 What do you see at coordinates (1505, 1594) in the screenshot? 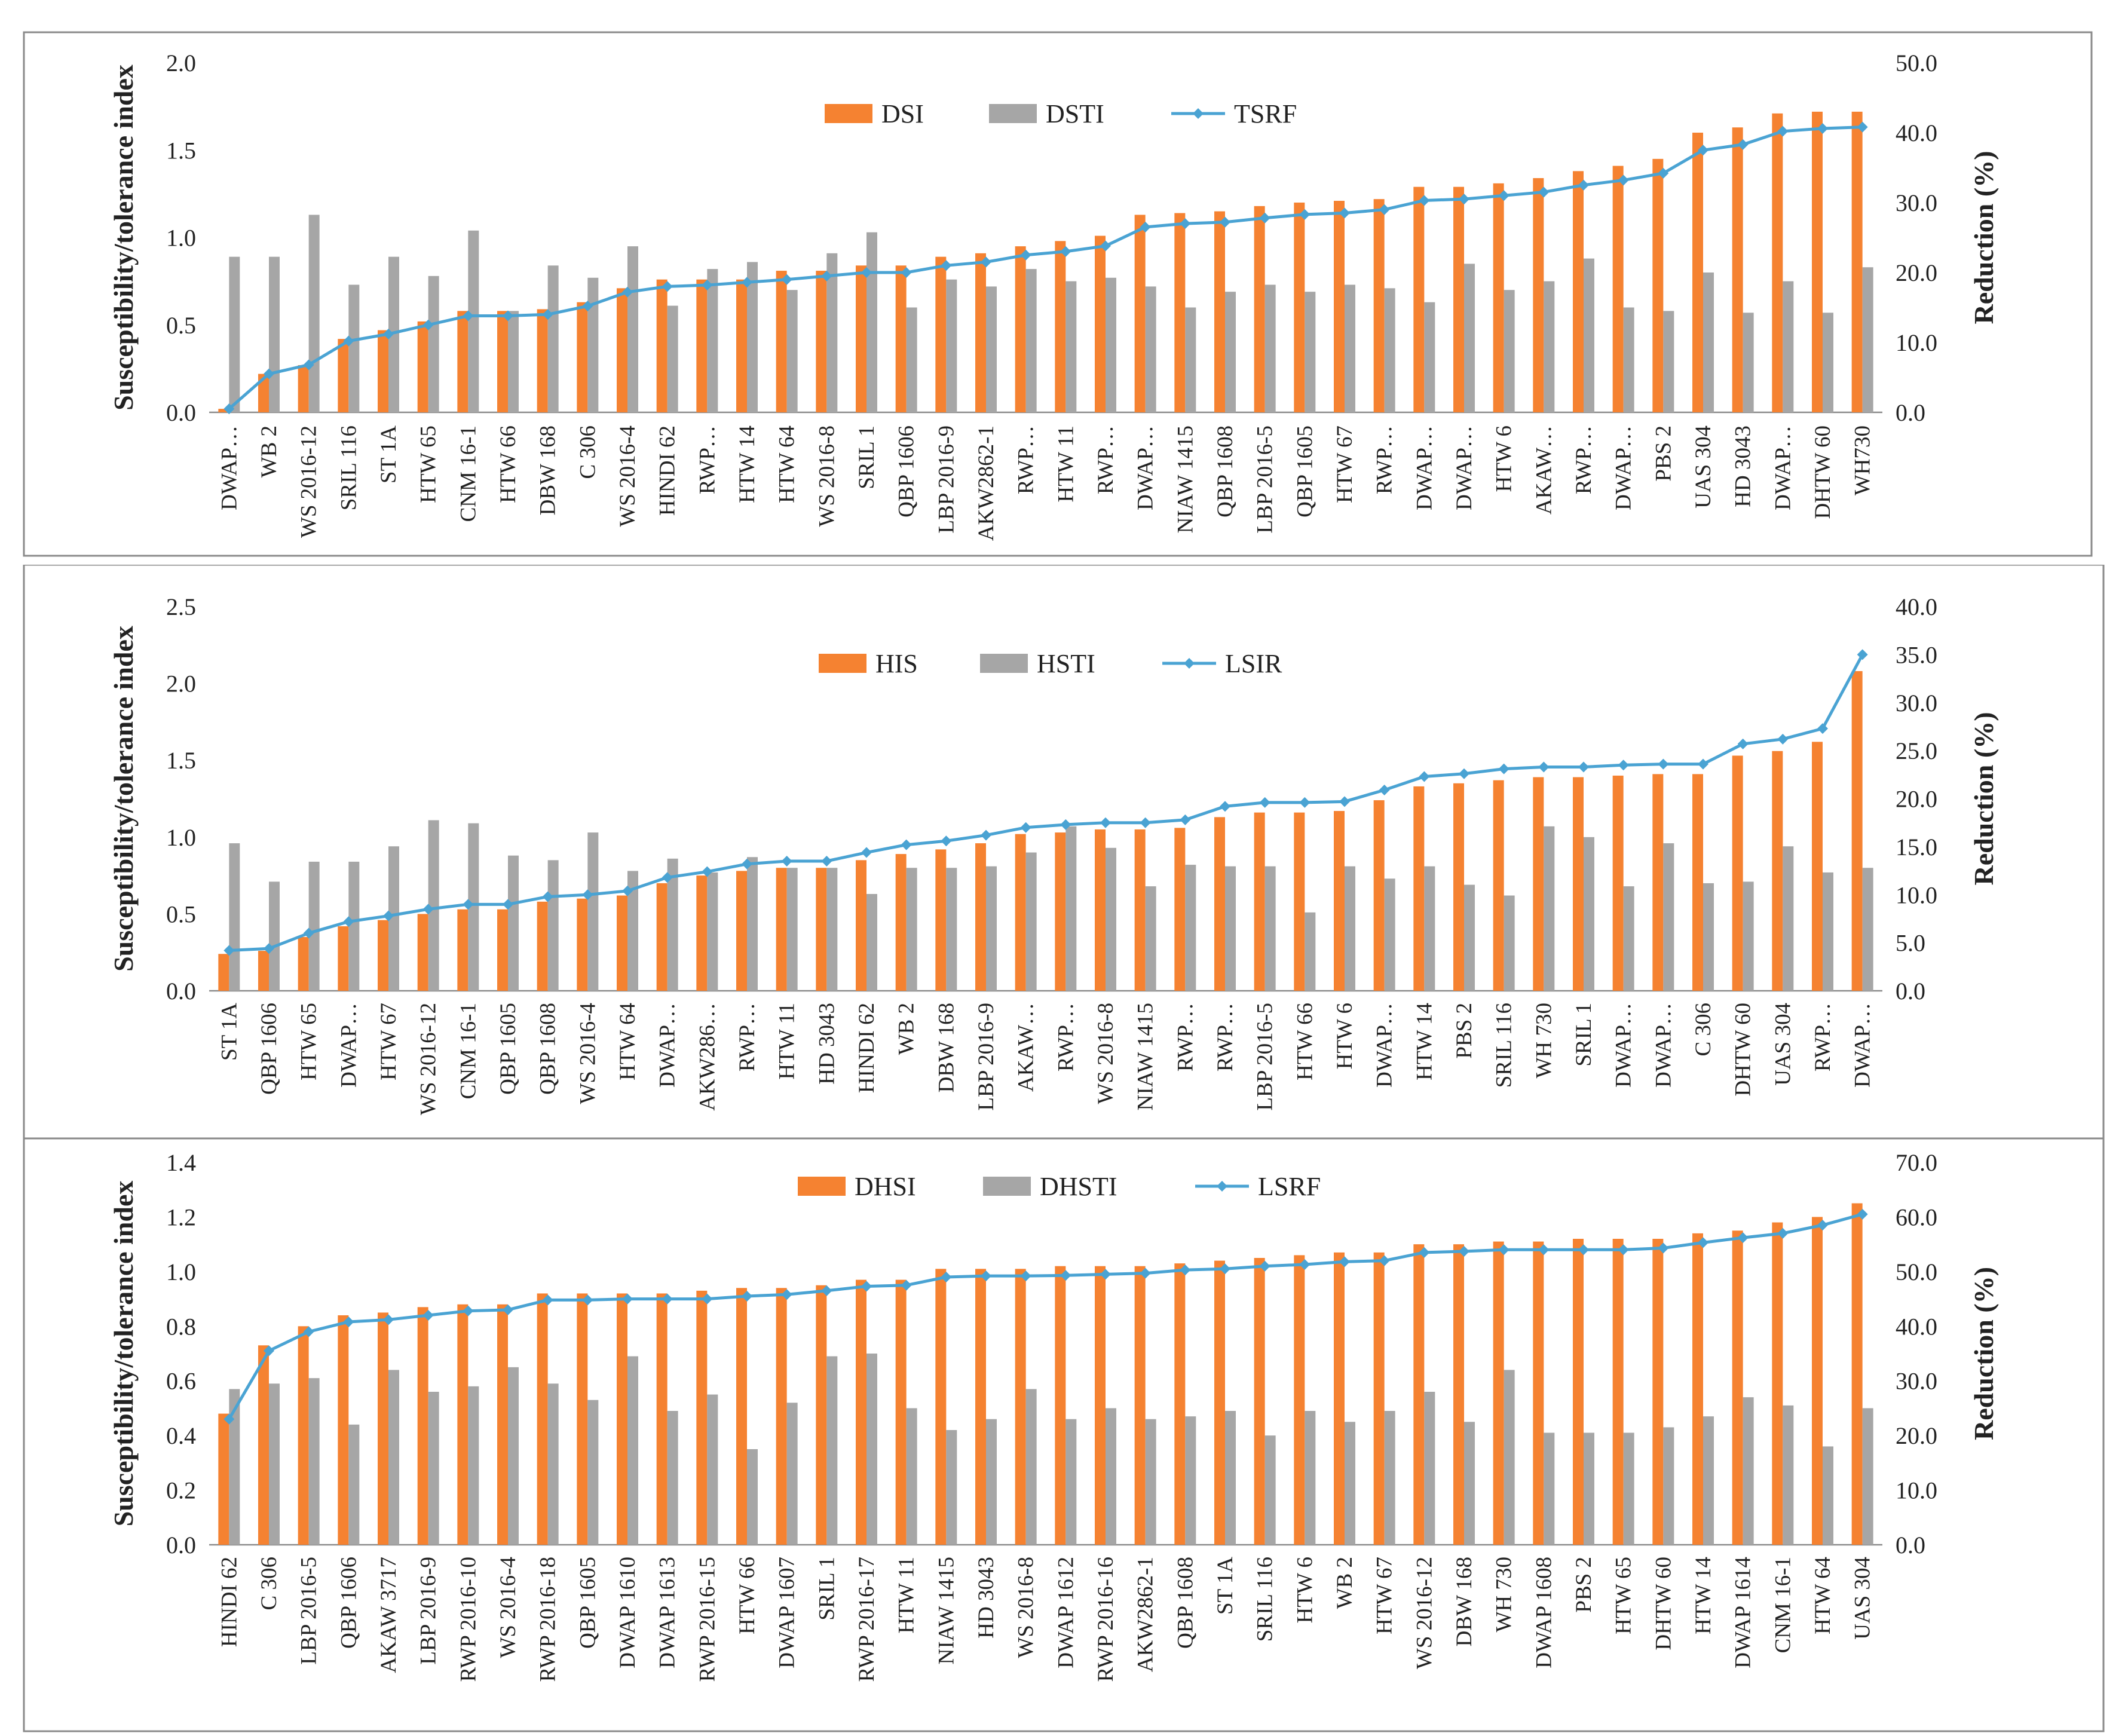
I see `category-label: WH 730` at bounding box center [1505, 1594].